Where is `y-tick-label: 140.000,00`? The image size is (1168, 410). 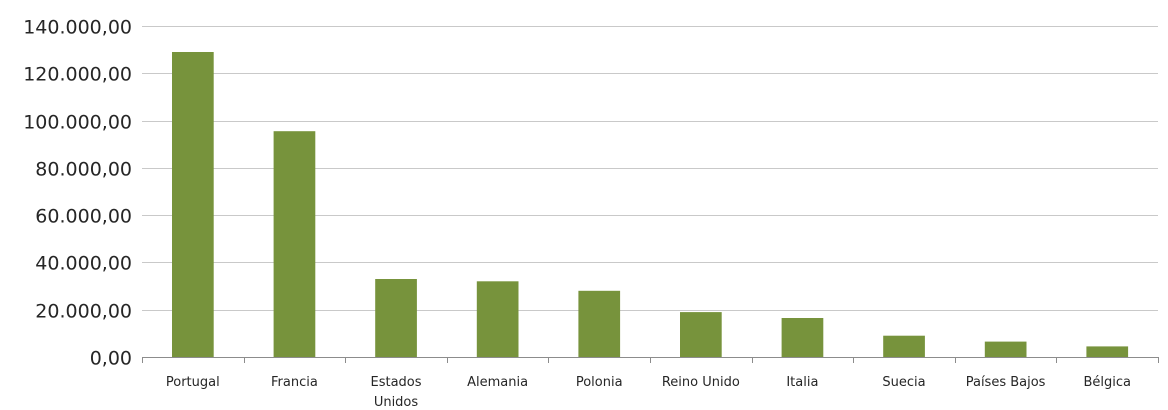
y-tick-label: 140.000,00 is located at coordinates (77, 28).